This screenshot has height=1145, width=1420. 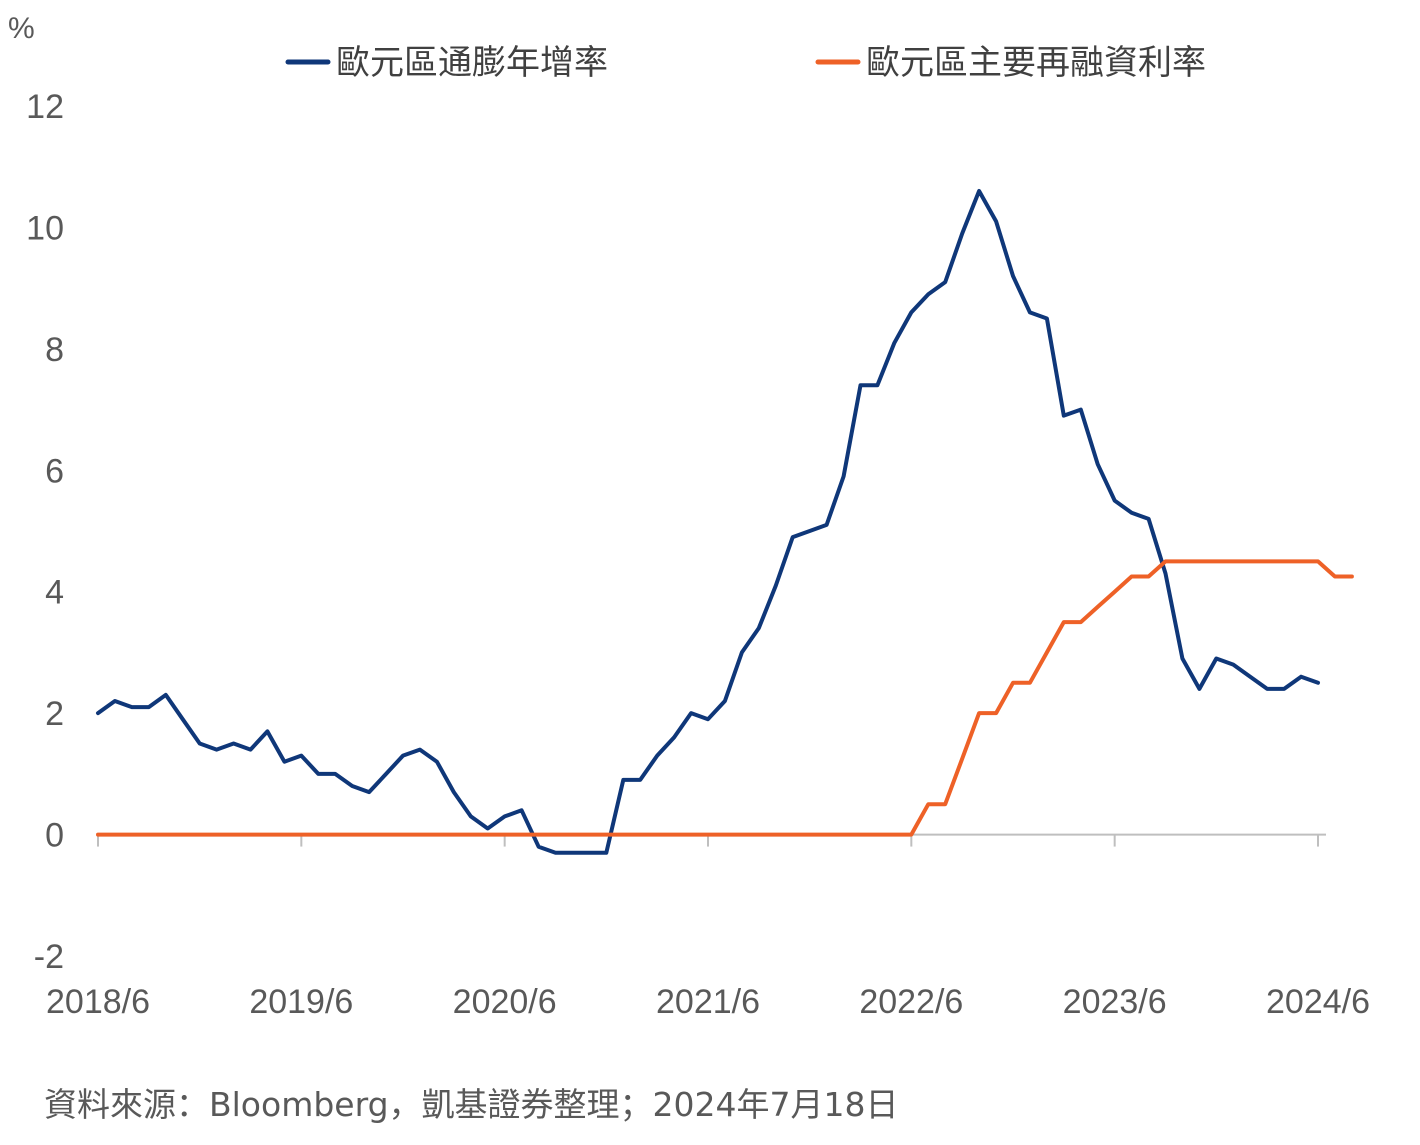 I want to click on y-tick-label: -2, so click(x=49, y=957).